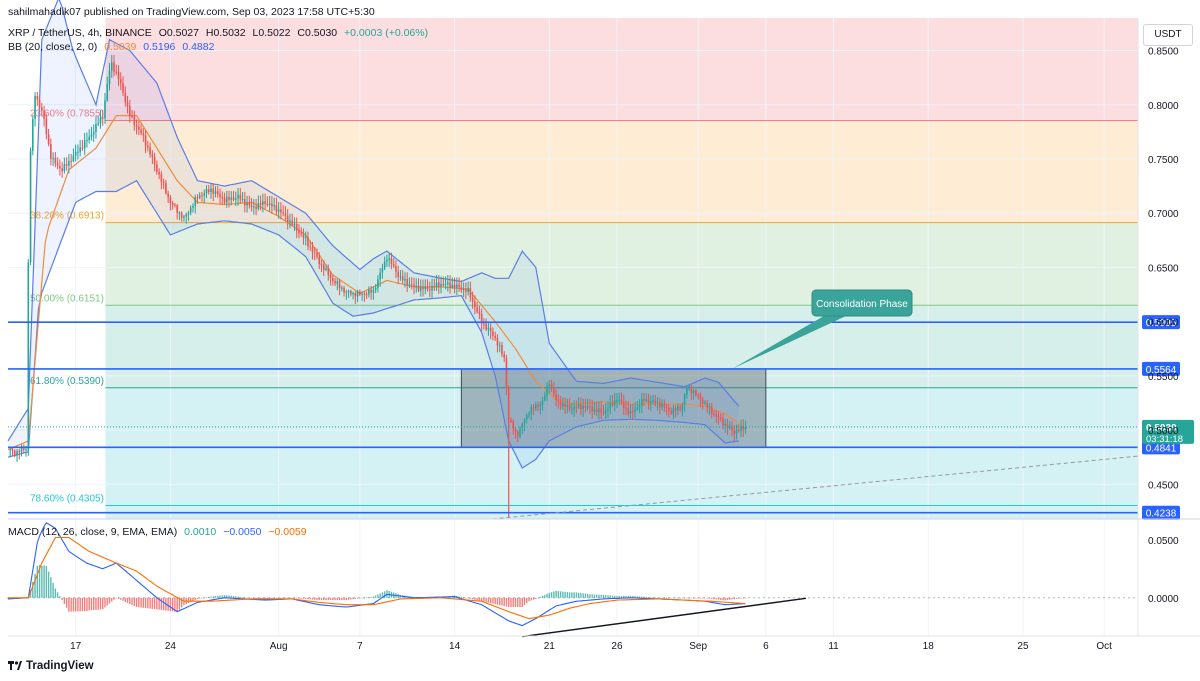 This screenshot has height=681, width=1200. Describe the element at coordinates (80, 33) in the screenshot. I see `symbol-title: XRP / TetherUS, 4h, BINANCE` at that location.